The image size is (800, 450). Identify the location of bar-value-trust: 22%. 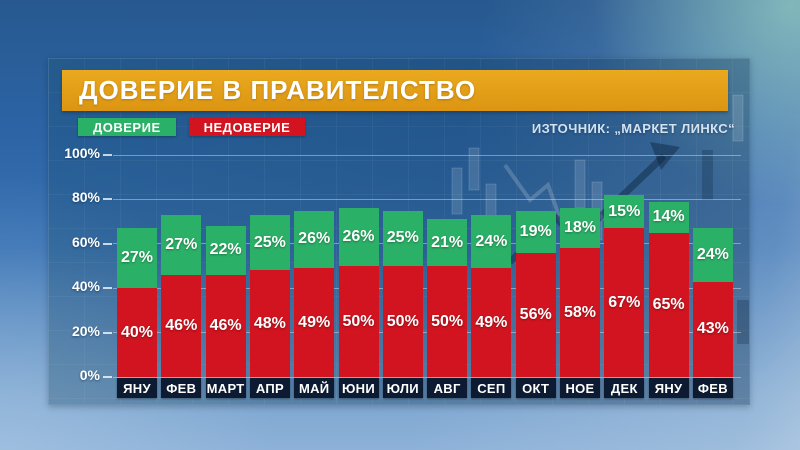
(225, 250).